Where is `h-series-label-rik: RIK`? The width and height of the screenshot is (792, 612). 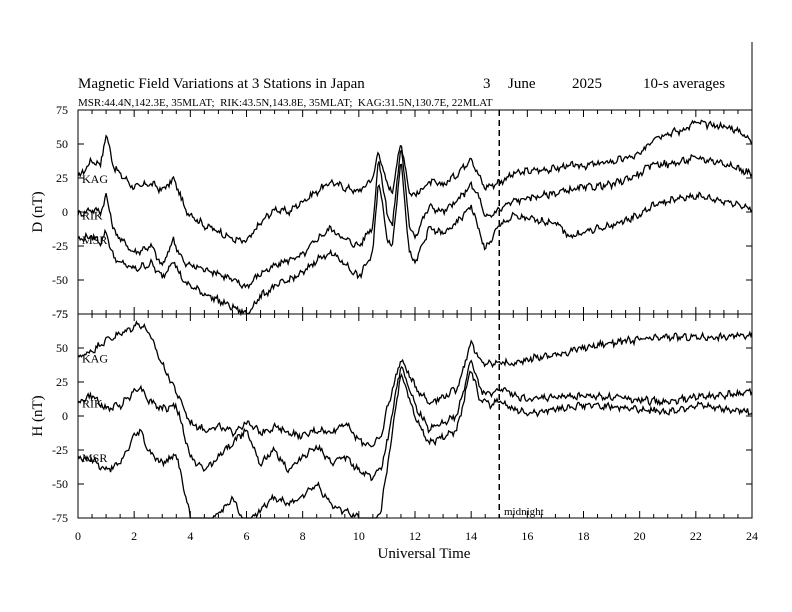 h-series-label-rik: RIK is located at coordinates (92, 403).